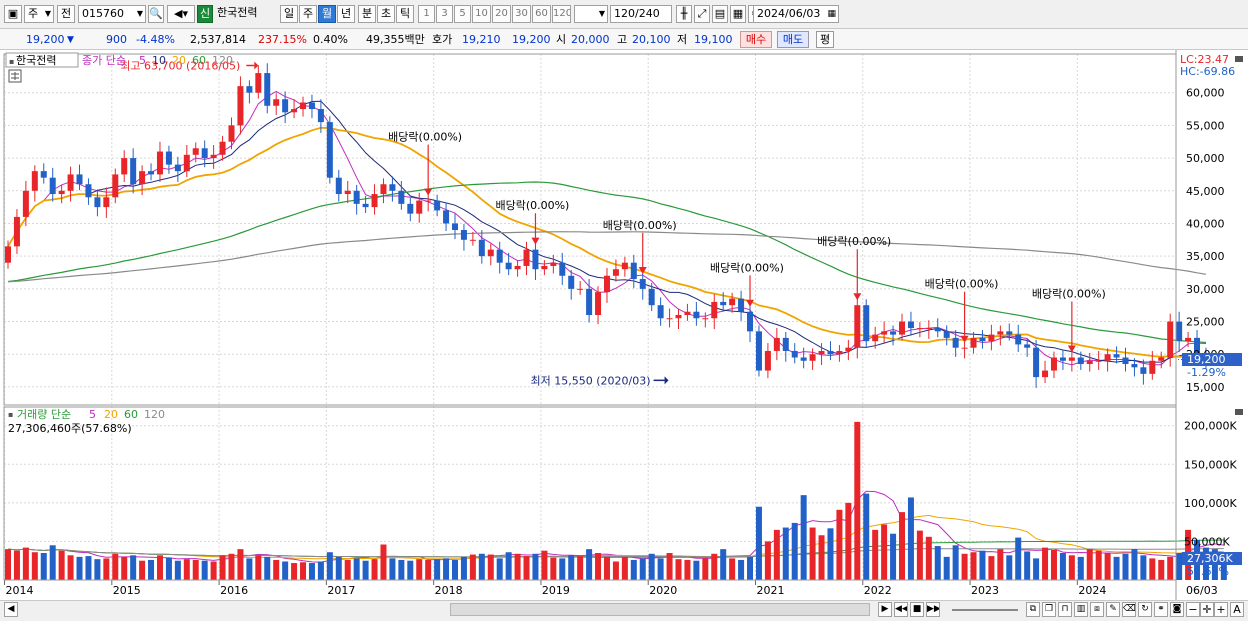  Describe the element at coordinates (747, 267) in the screenshot. I see `dividend-label: 배당락(0.00%)` at that location.